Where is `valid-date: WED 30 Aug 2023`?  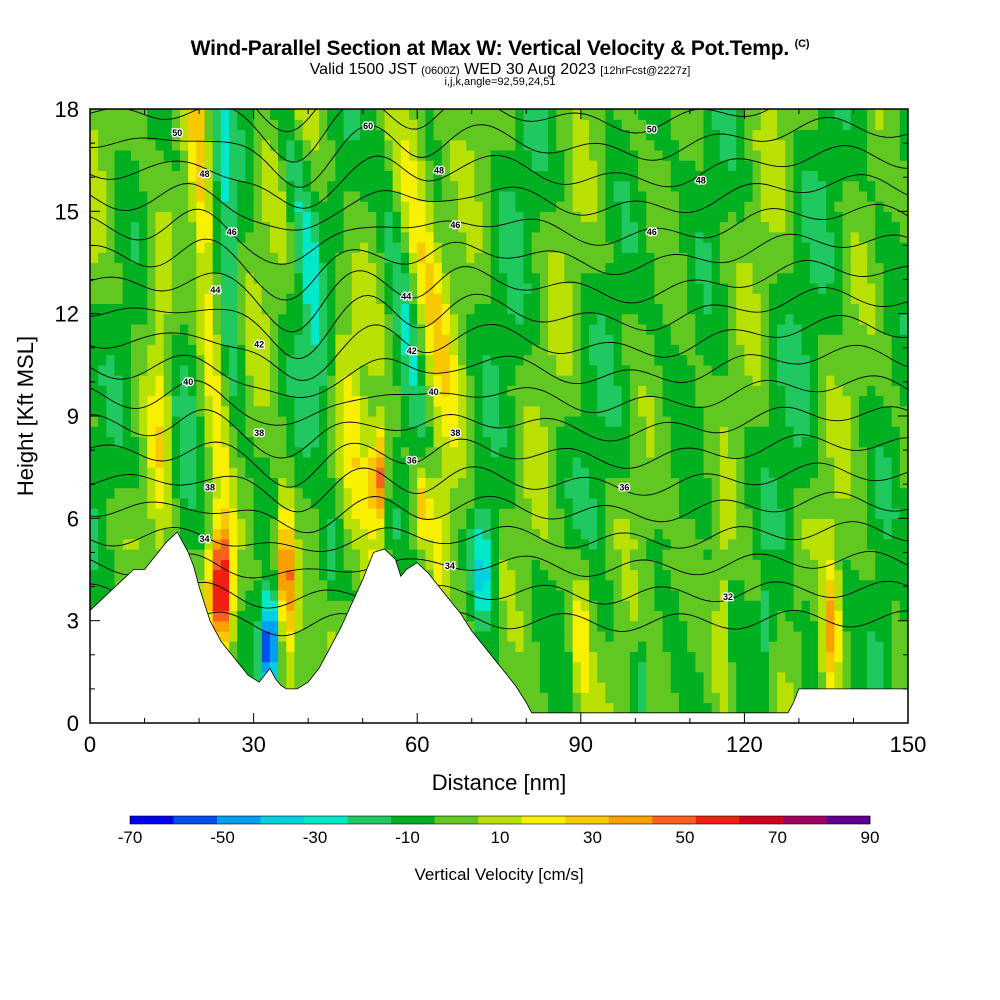 valid-date: WED 30 Aug 2023 is located at coordinates (530, 69).